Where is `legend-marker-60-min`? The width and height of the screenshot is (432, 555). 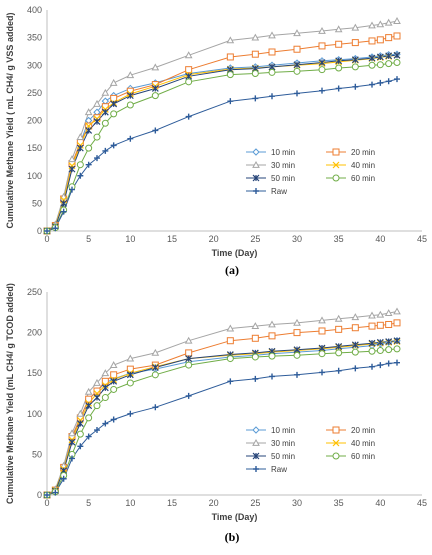
legend-marker-60-min is located at coordinates (336, 178).